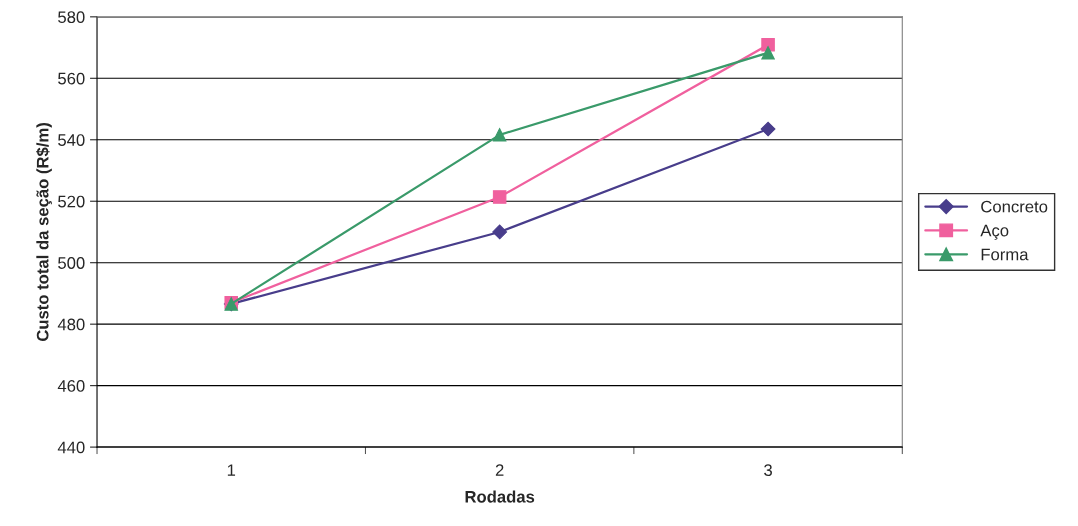 The image size is (1078, 526). I want to click on y-axis-title: Custo total da seção (R$/m), so click(44, 232).